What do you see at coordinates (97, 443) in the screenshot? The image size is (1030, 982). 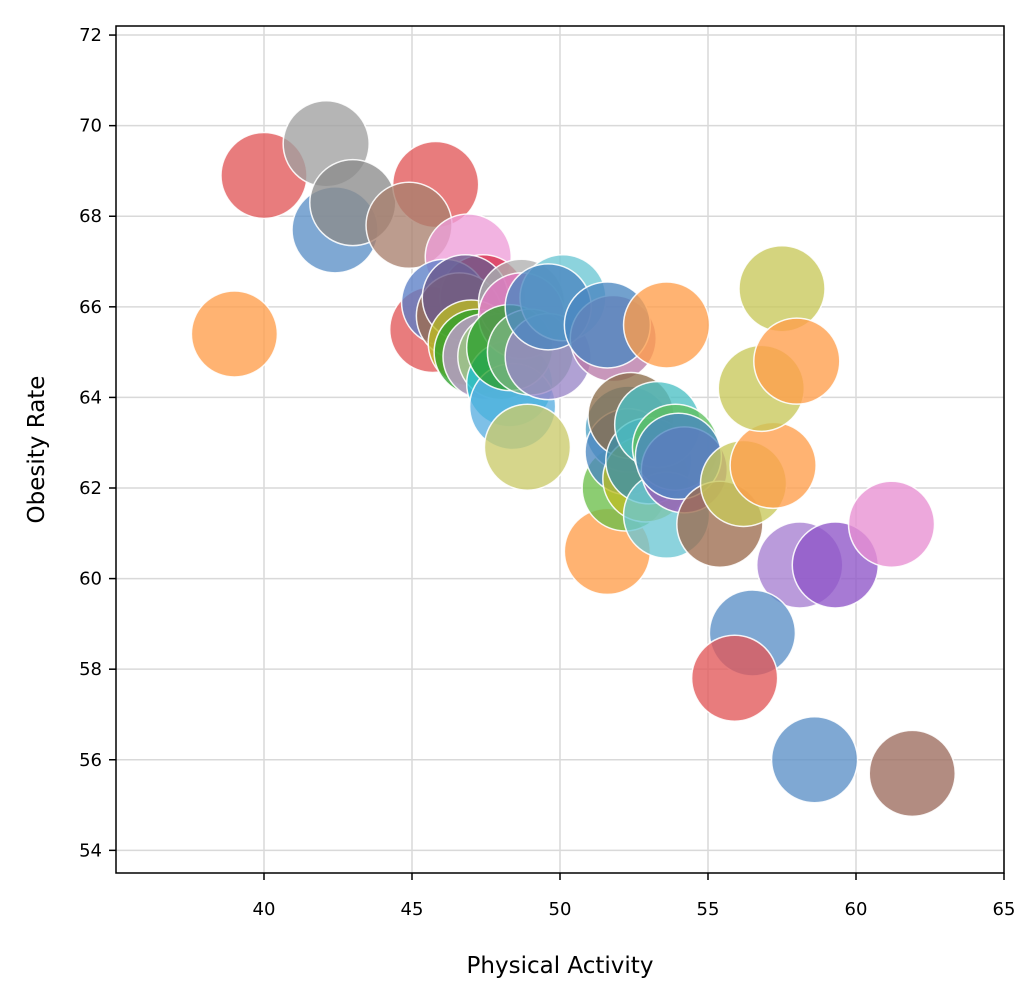 I see `y-axis-ticks: 54 56 58 60 62 64 66 68 70 72` at bounding box center [97, 443].